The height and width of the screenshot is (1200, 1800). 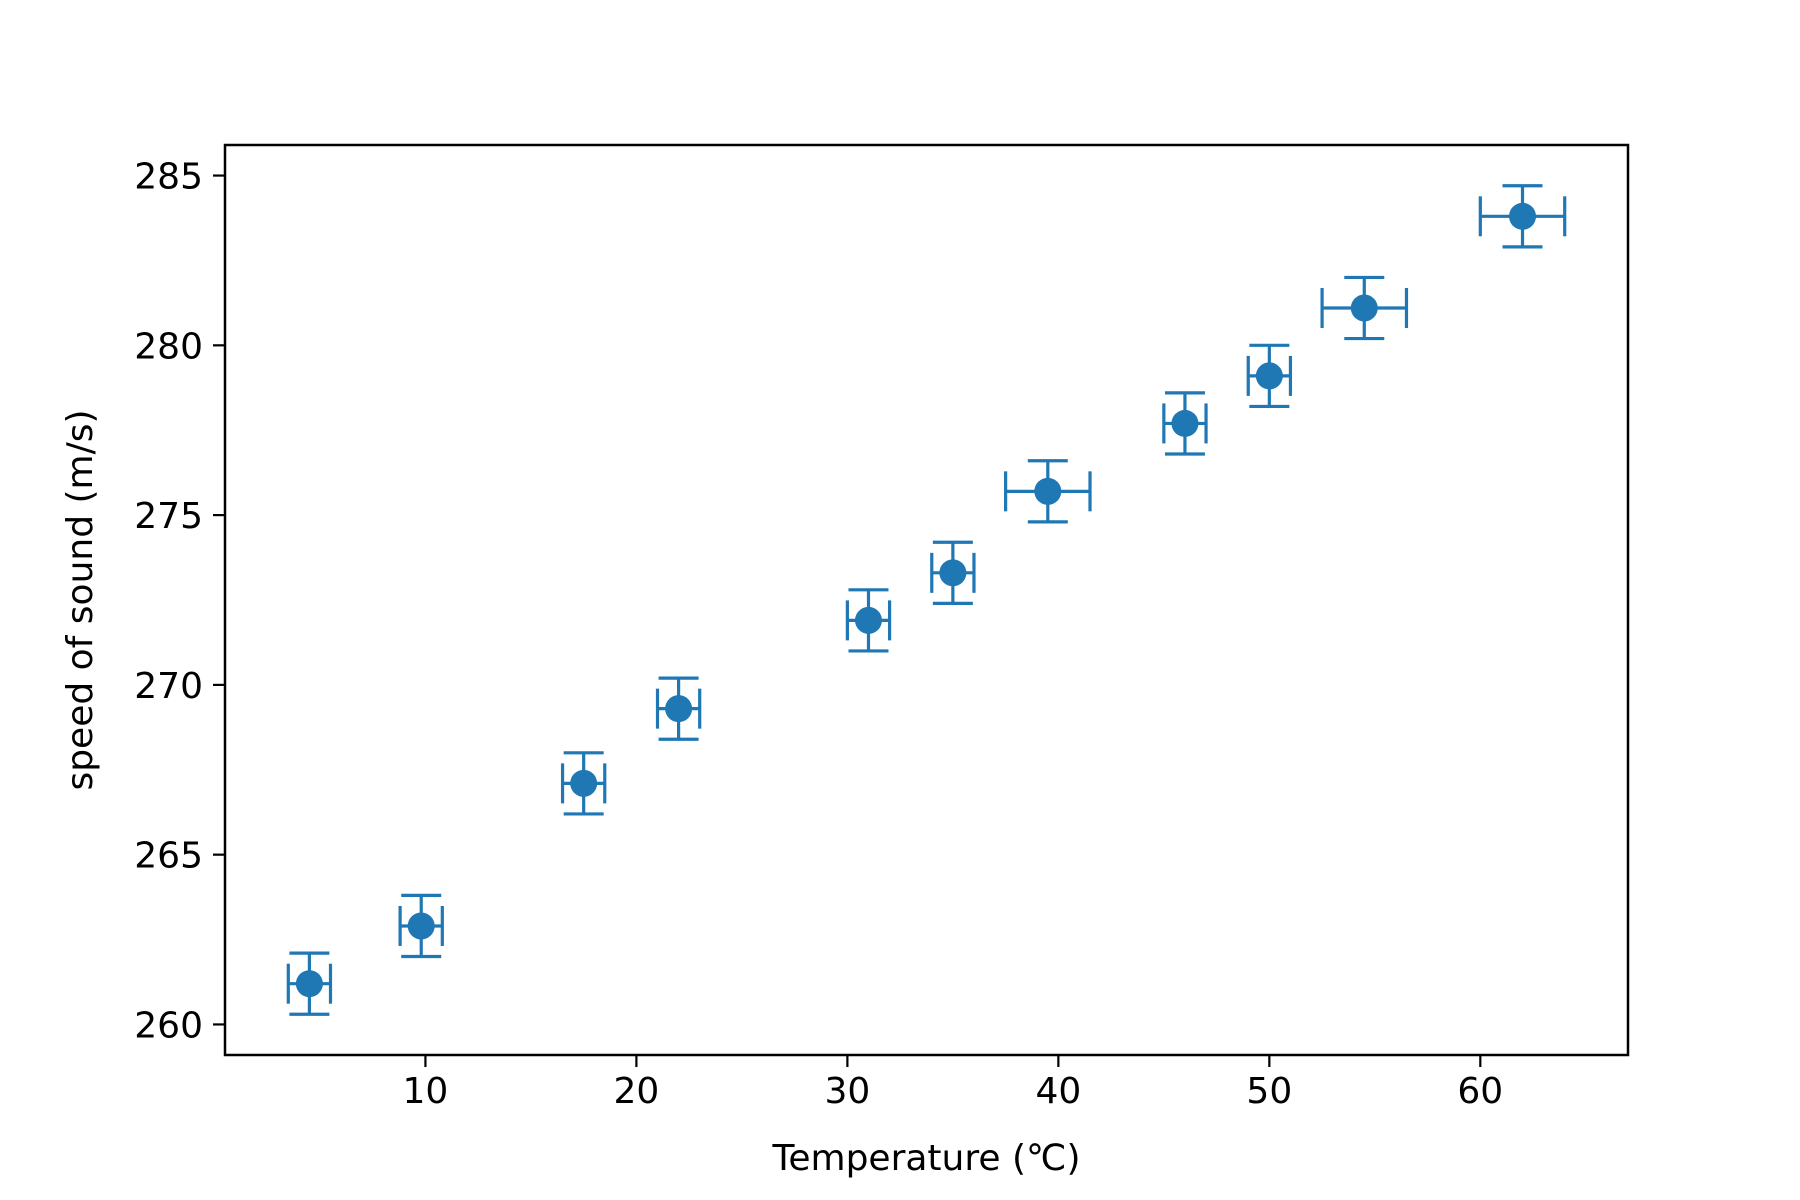 What do you see at coordinates (1269, 1091) in the screenshot?
I see `x-tick-label: 50` at bounding box center [1269, 1091].